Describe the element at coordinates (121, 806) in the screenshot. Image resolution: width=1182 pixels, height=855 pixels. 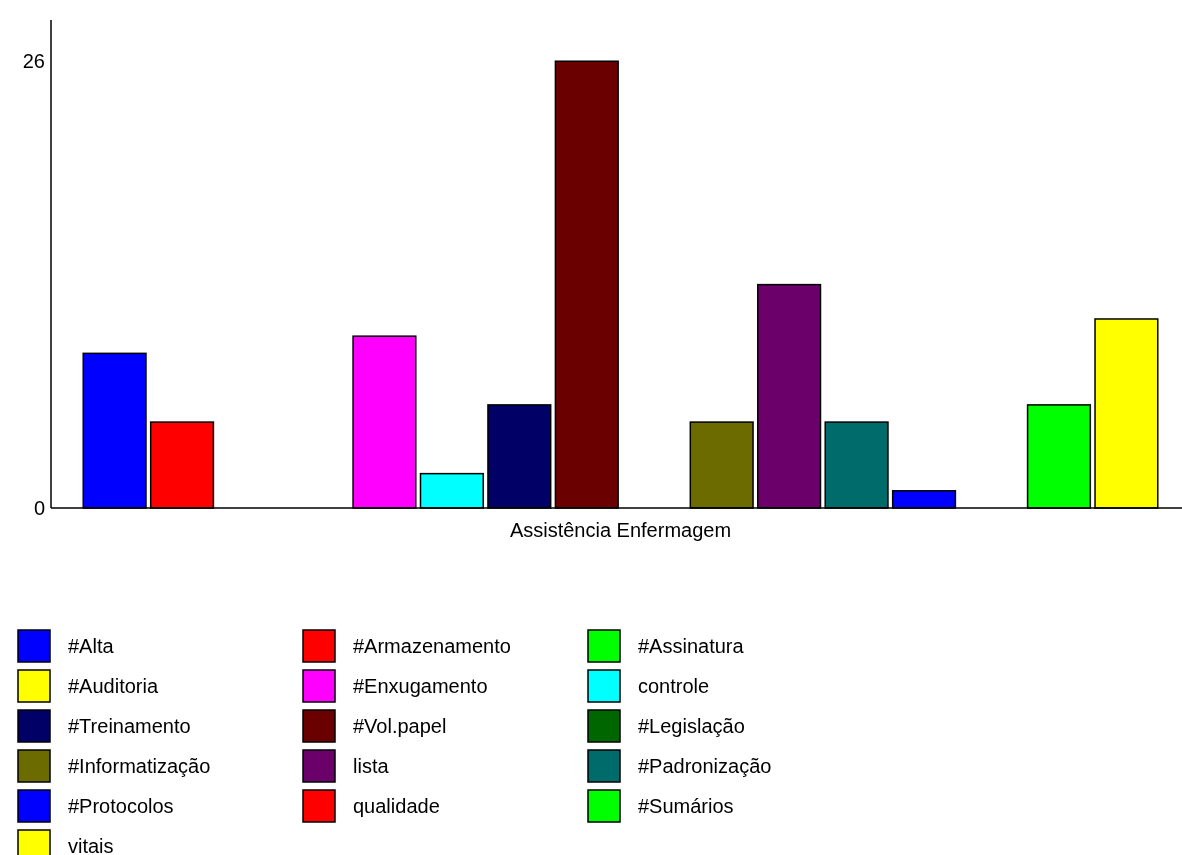
I see `legend-label: #Protocolos` at that location.